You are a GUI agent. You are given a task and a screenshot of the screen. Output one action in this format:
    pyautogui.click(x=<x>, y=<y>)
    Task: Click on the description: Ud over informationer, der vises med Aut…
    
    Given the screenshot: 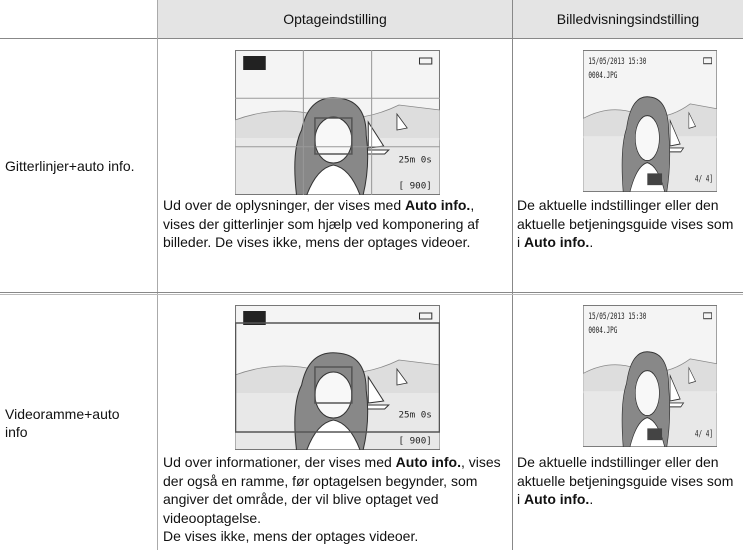 What is the action you would take?
    pyautogui.click(x=335, y=499)
    